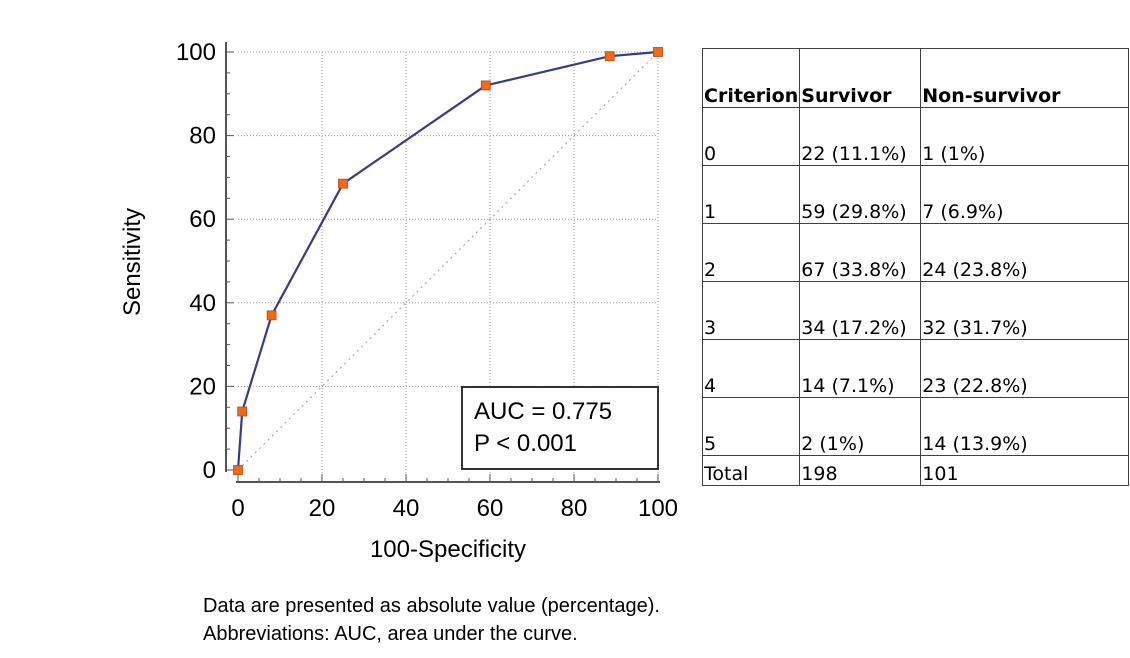  Describe the element at coordinates (860, 194) in the screenshot. I see `table-cell: 59 (29.8%)` at that location.